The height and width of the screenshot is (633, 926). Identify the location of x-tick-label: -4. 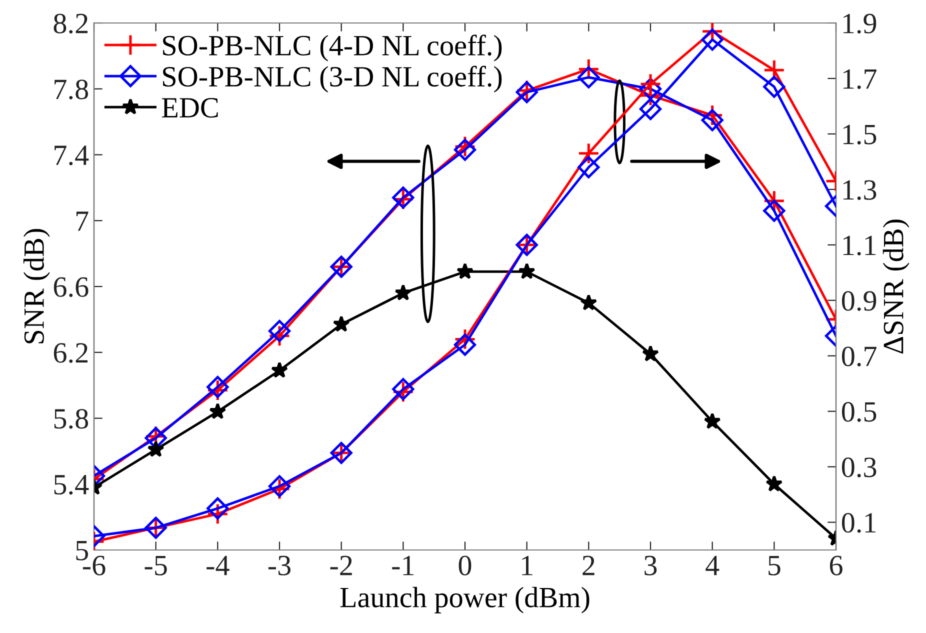
(218, 566).